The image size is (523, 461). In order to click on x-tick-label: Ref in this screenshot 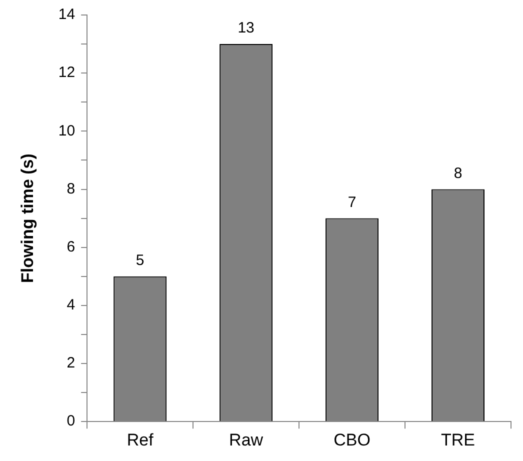, I will do `click(140, 440)`.